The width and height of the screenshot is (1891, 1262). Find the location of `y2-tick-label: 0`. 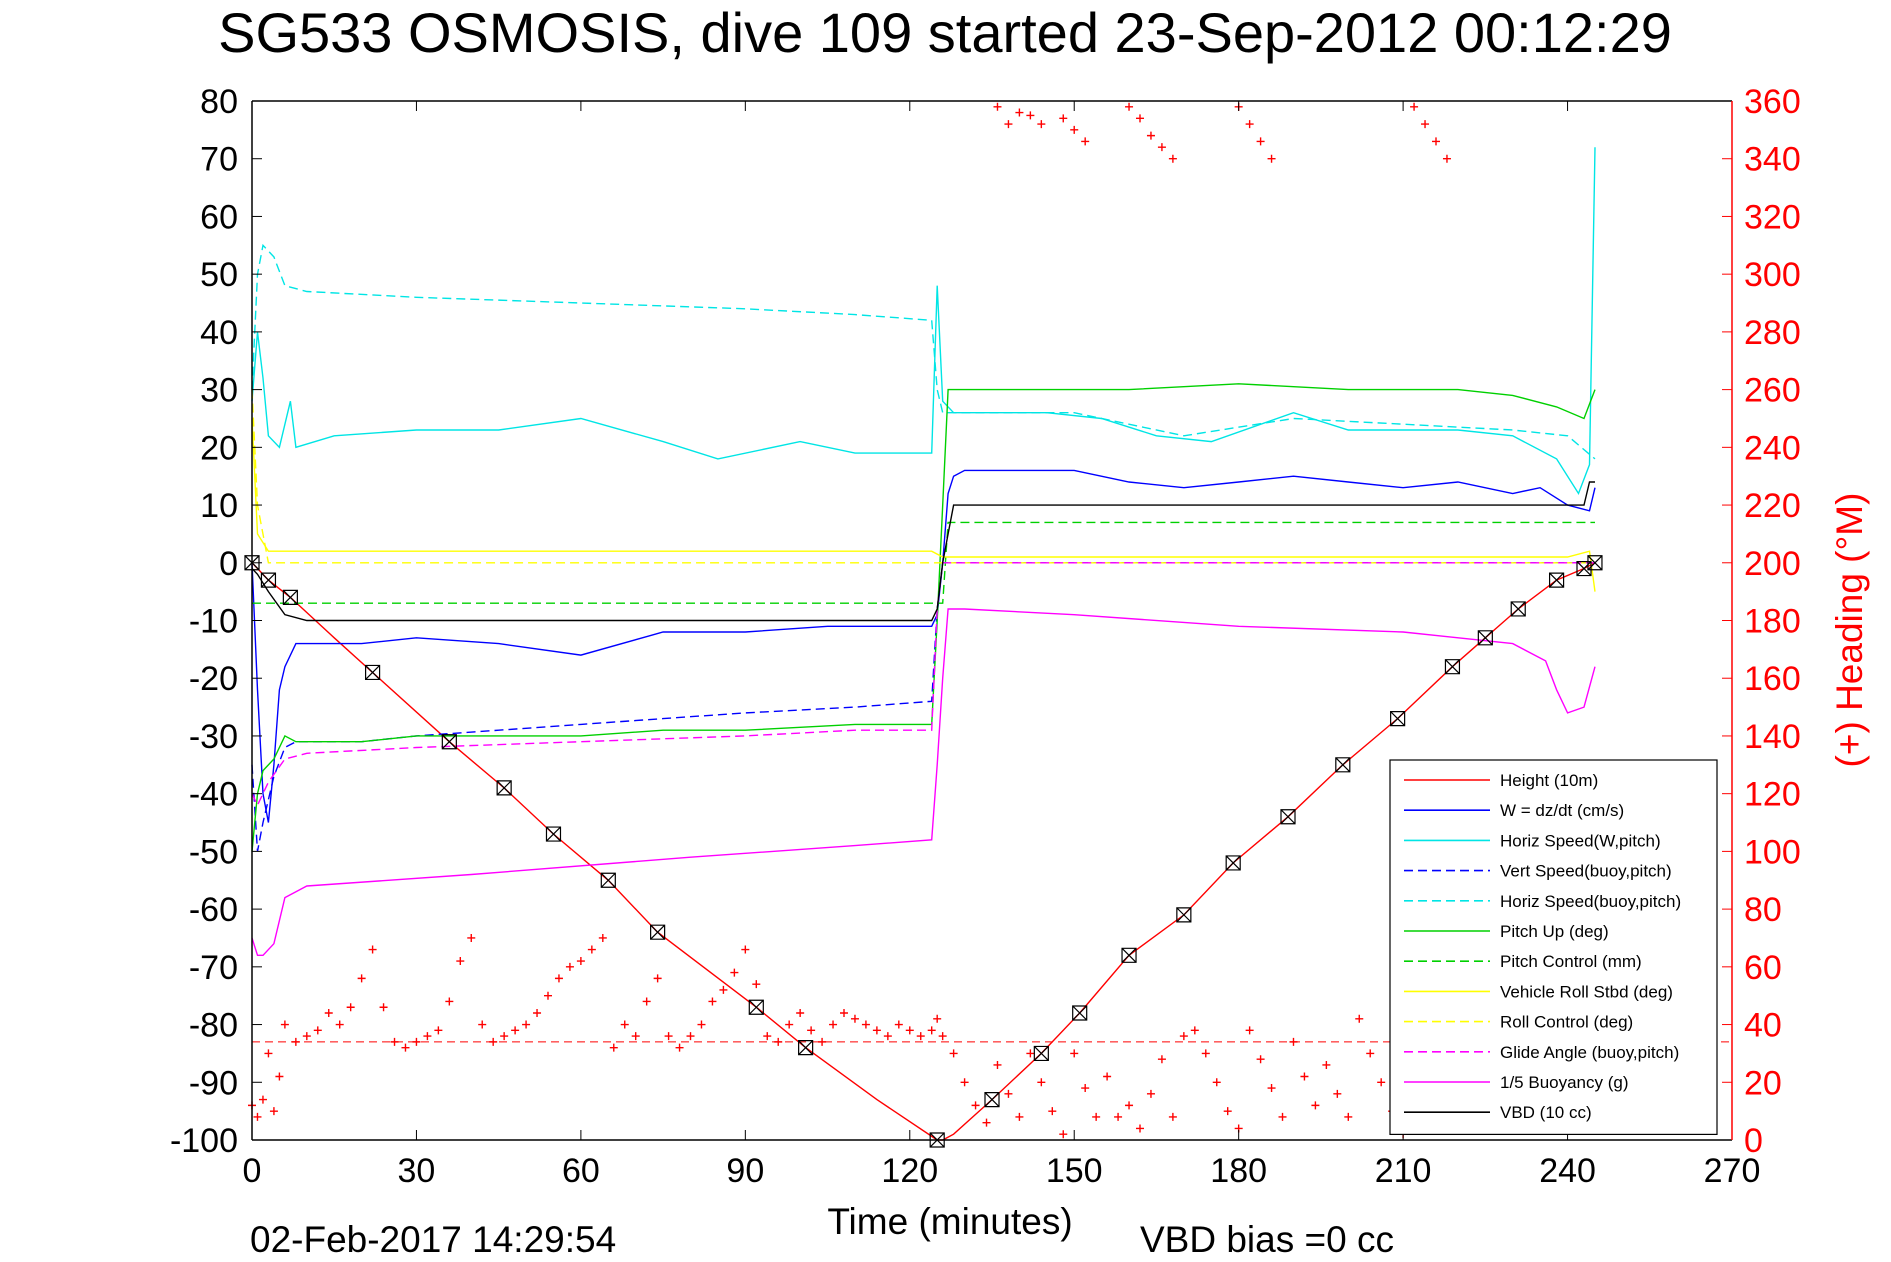

y2-tick-label: 0 is located at coordinates (1753, 1141).